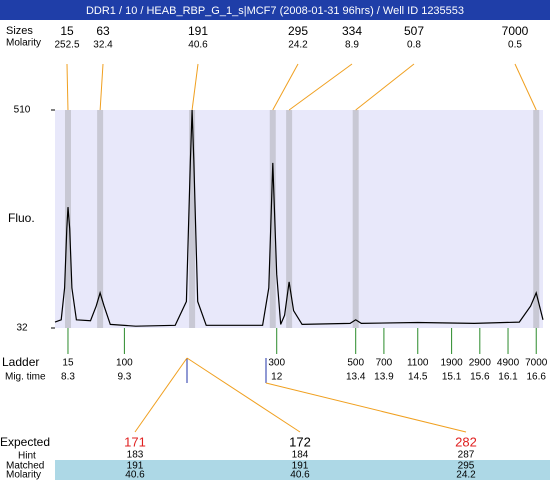 This screenshot has height=480, width=550. Describe the element at coordinates (355, 363) in the screenshot. I see `ladder-size: 500` at that location.